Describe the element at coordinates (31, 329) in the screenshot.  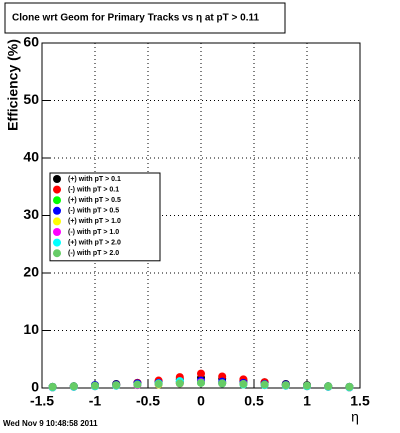
I see `y-tick-label: 10` at that location.